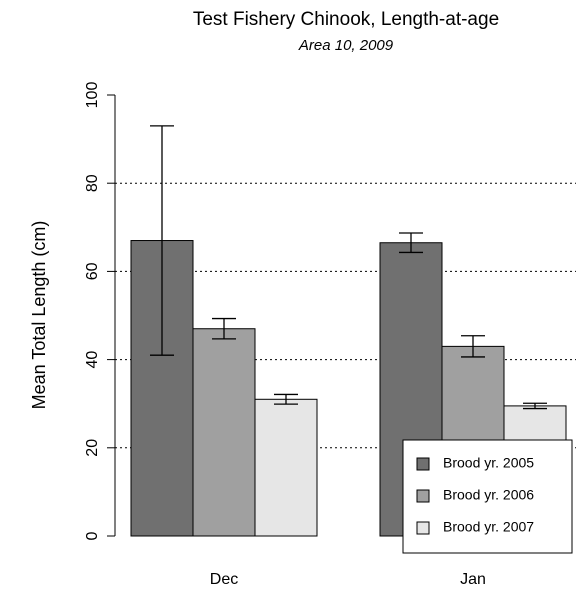  Describe the element at coordinates (92, 535) in the screenshot. I see `y-tick-label: 0` at that location.